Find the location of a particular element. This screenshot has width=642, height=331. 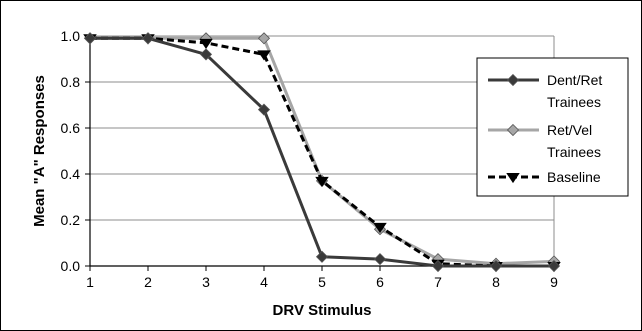

legend-entry: Ret/Vel Trainees is located at coordinates (544, 141).